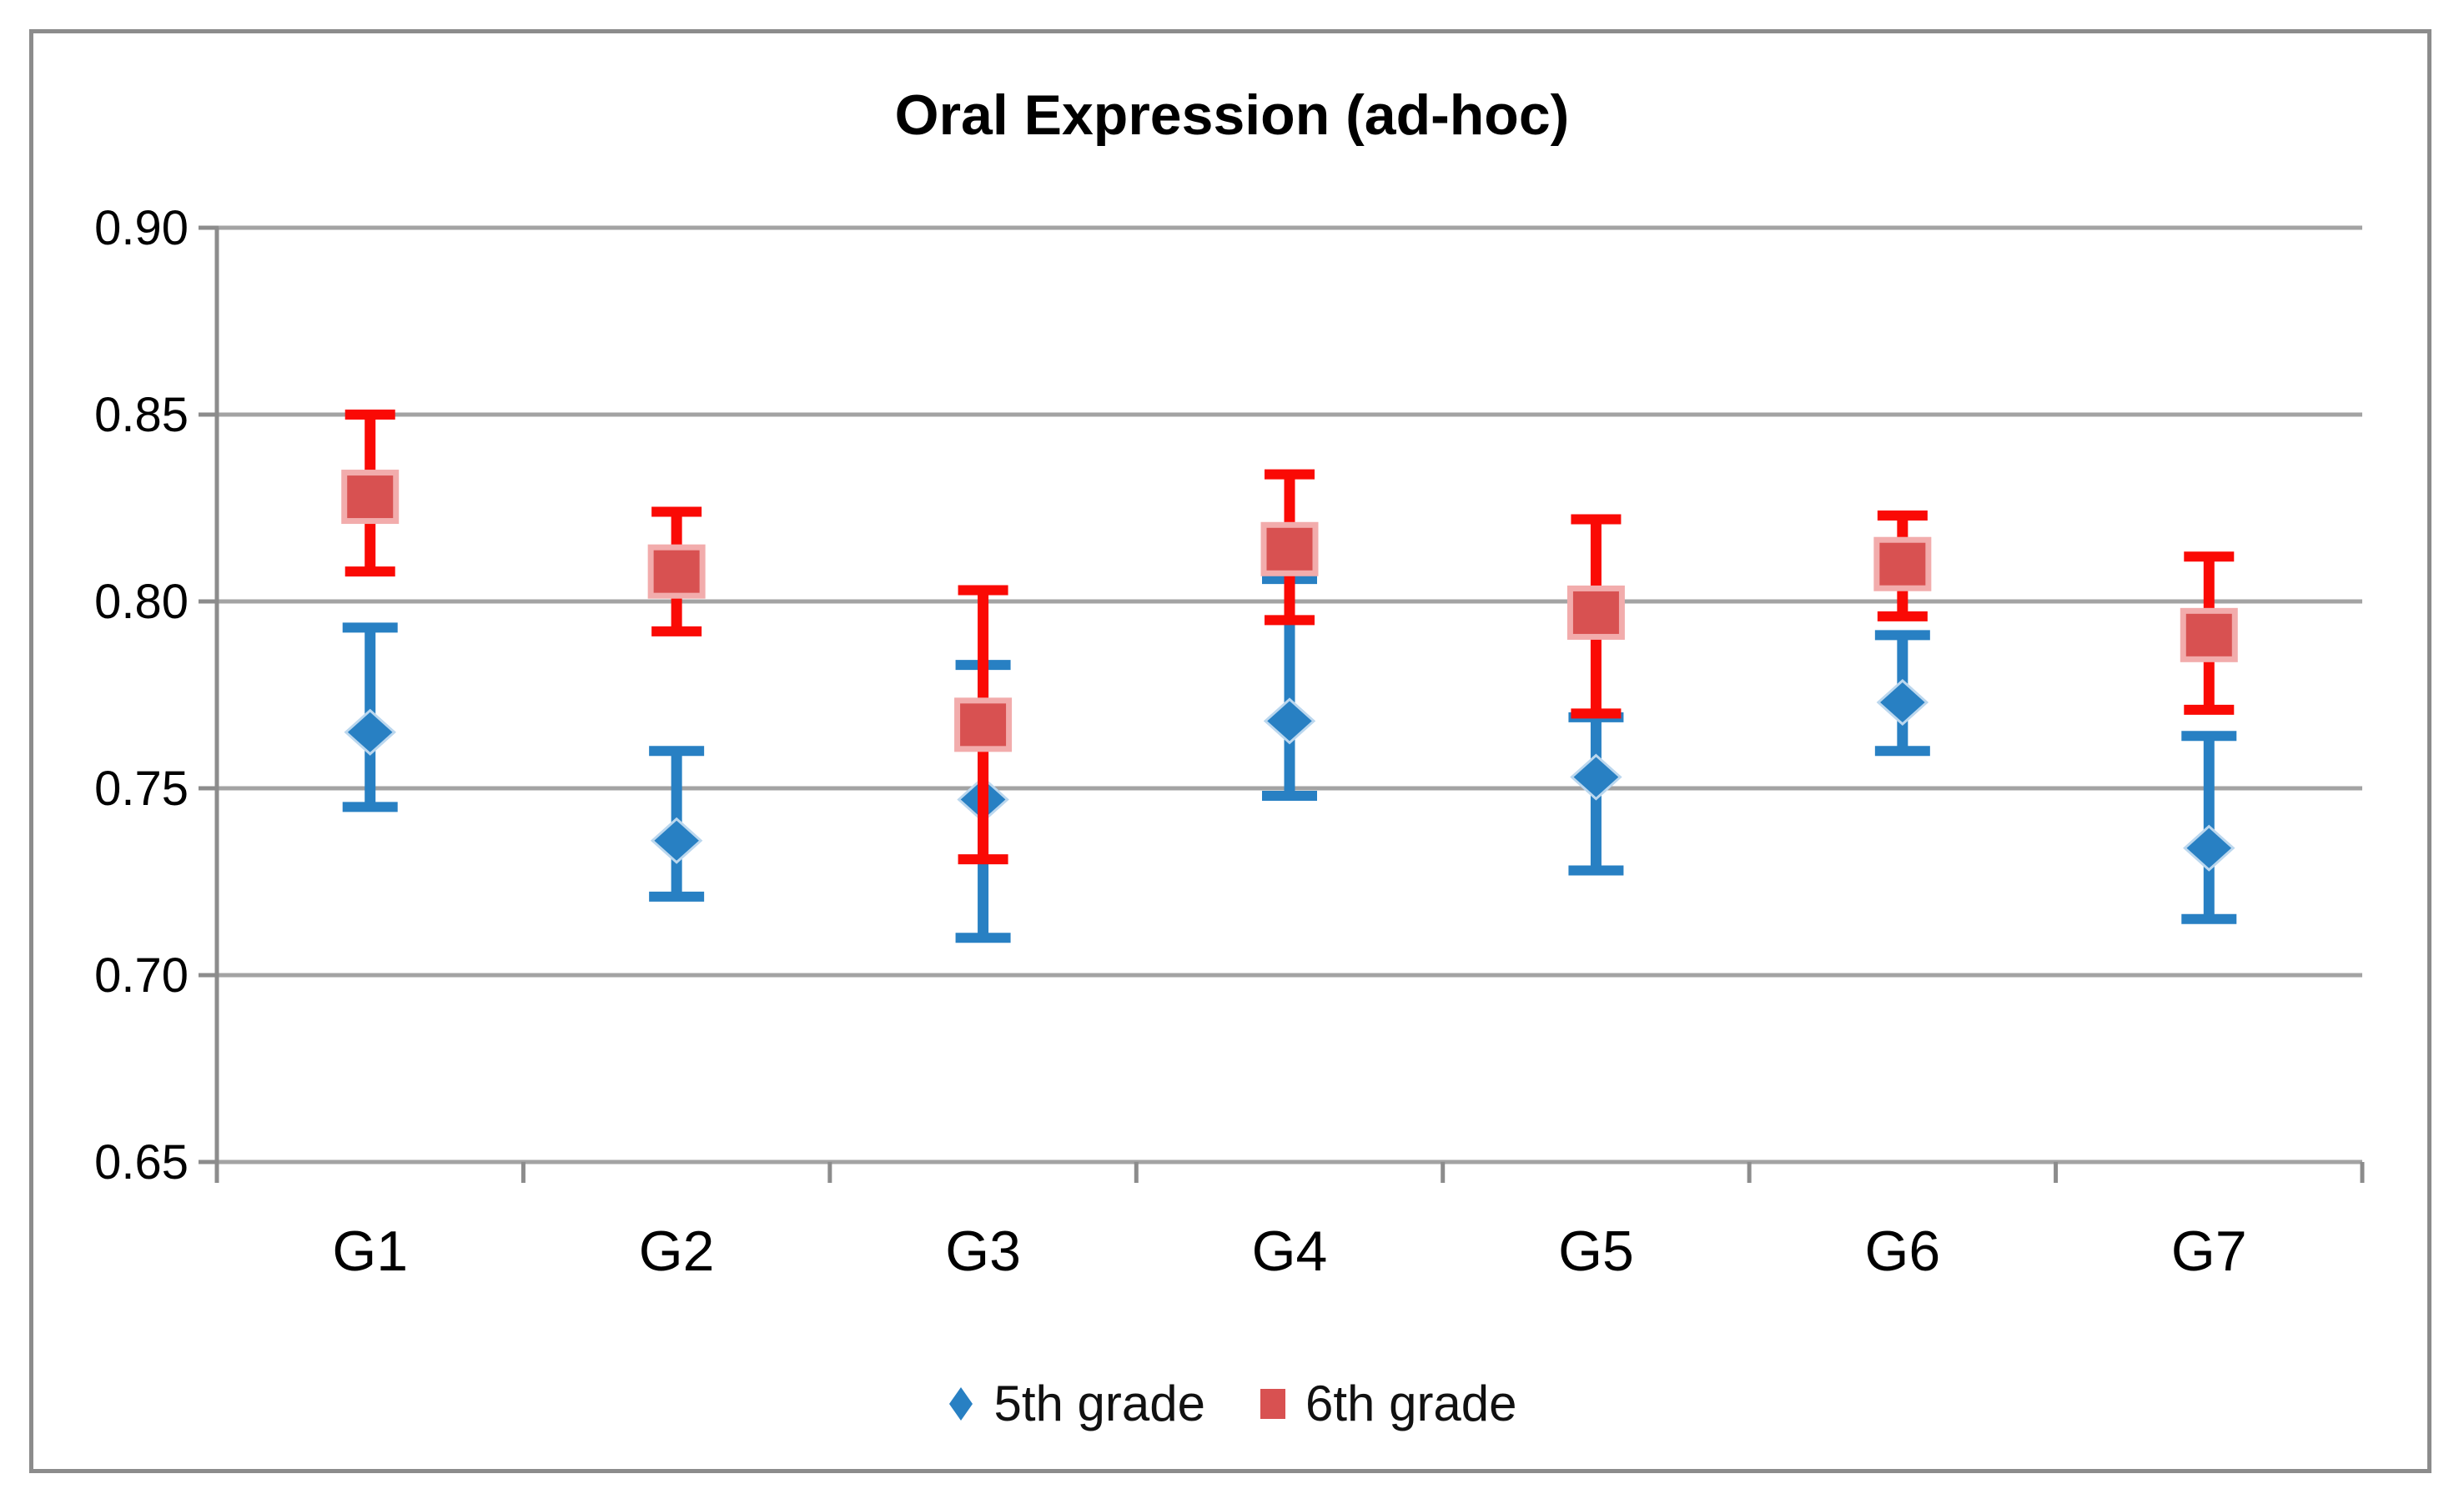  I want to click on y-tick-label: 0.85, so click(141, 415).